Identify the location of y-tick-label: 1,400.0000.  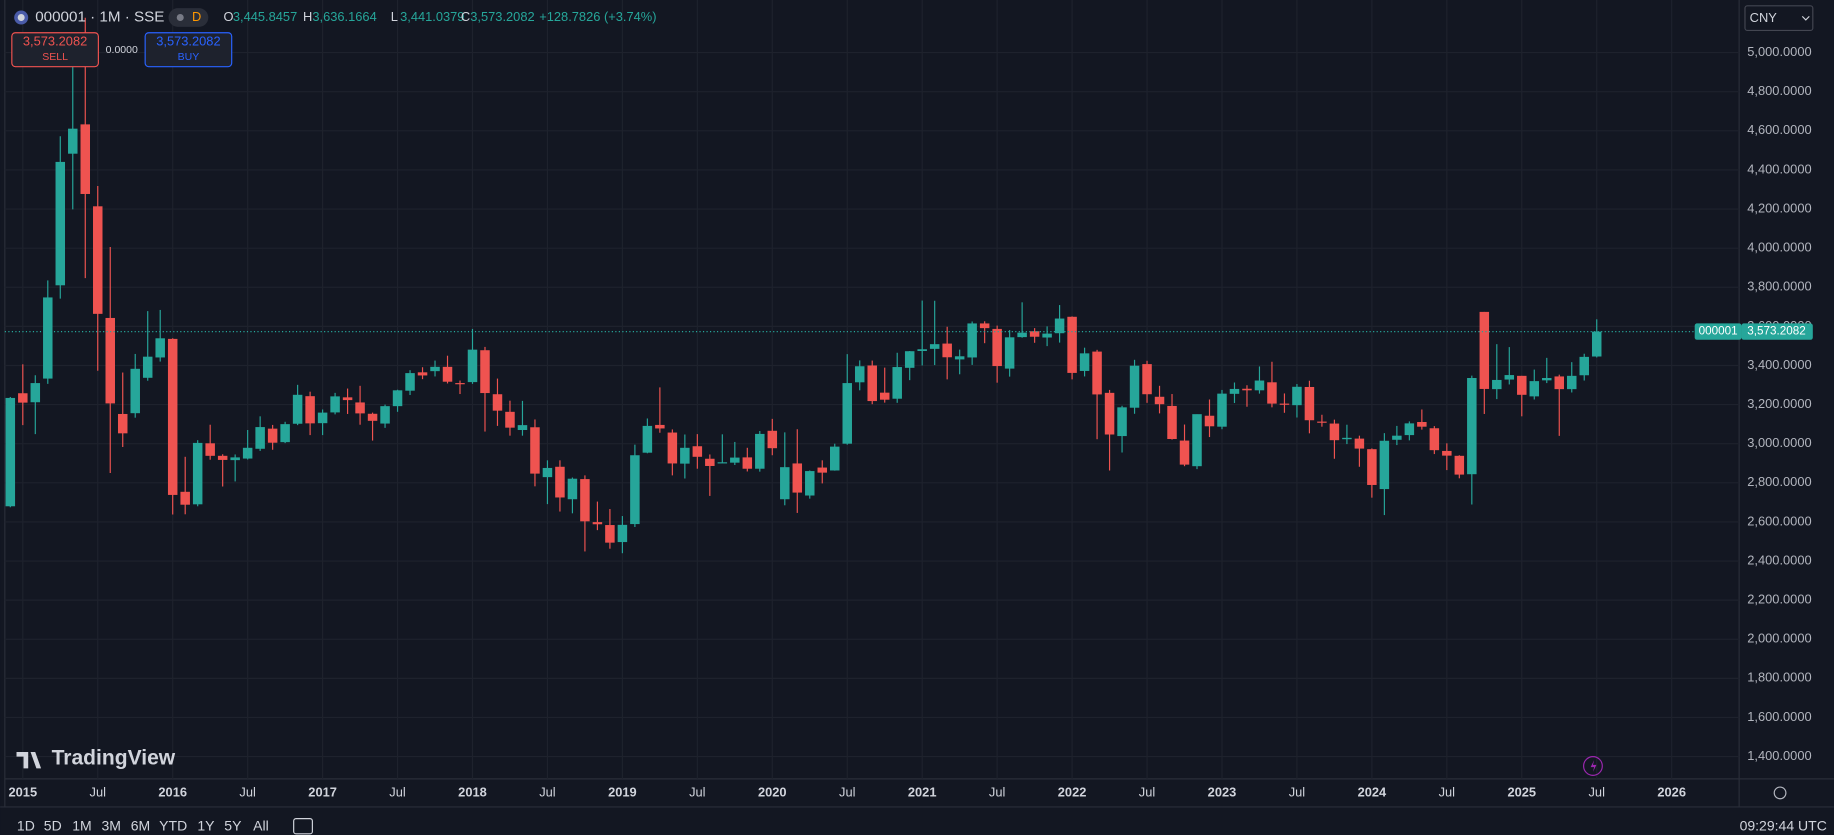
(1779, 755).